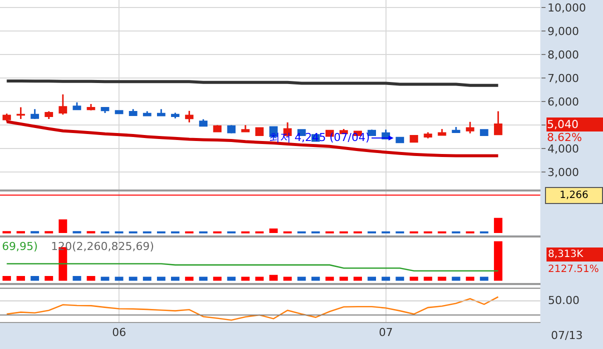 The width and height of the screenshot is (603, 349). What do you see at coordinates (252, 139) in the screenshot?
I see `line-series` at bounding box center [252, 139].